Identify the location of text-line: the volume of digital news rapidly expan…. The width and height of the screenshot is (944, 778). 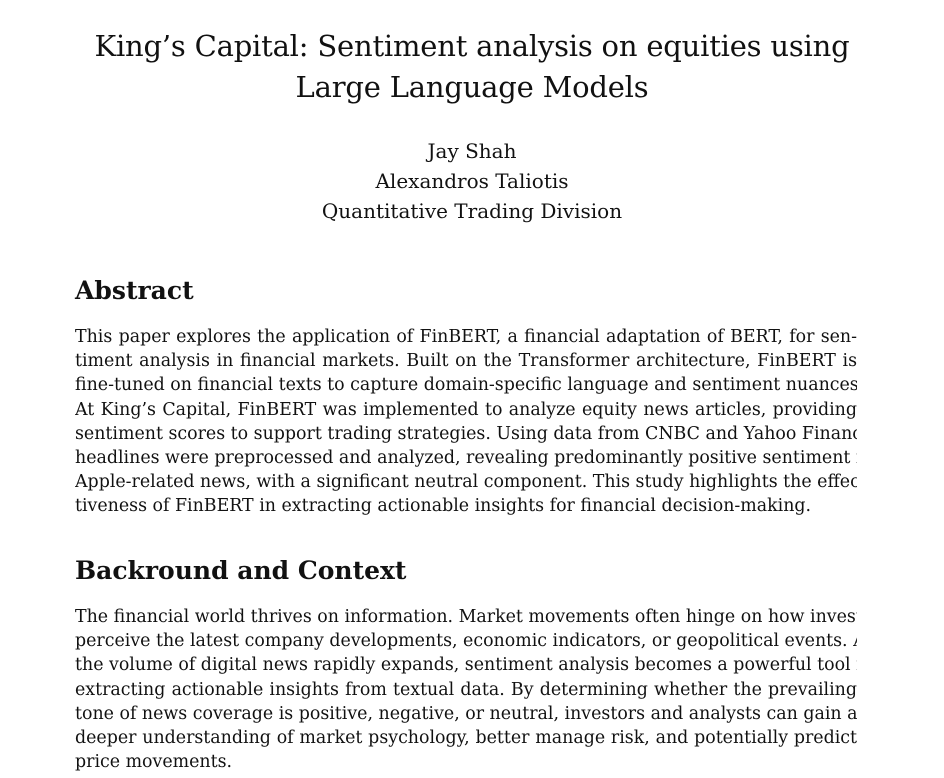
(466, 665).